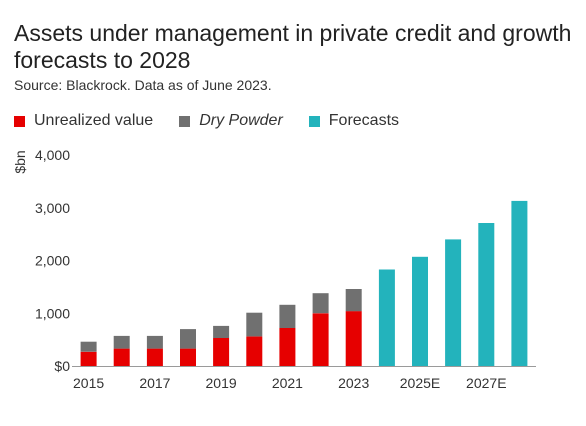  I want to click on y-tick-label-1000: 1,000, so click(52, 313).